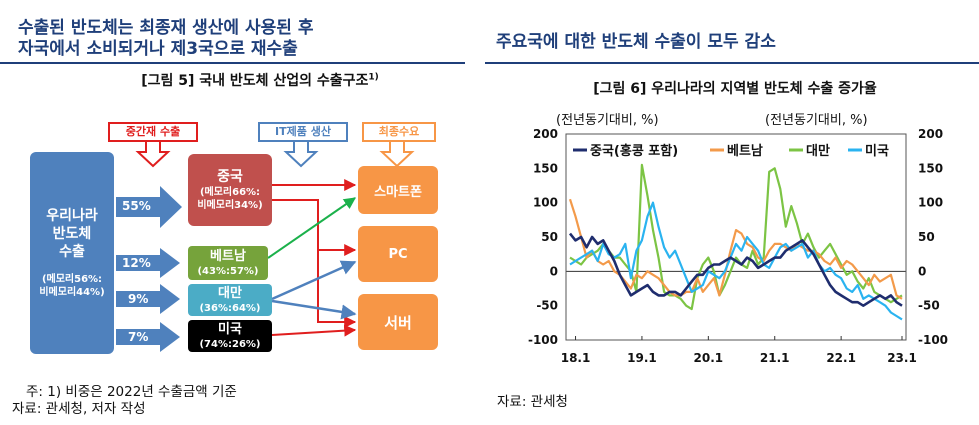  I want to click on product-box-server: 서버, so click(398, 322).